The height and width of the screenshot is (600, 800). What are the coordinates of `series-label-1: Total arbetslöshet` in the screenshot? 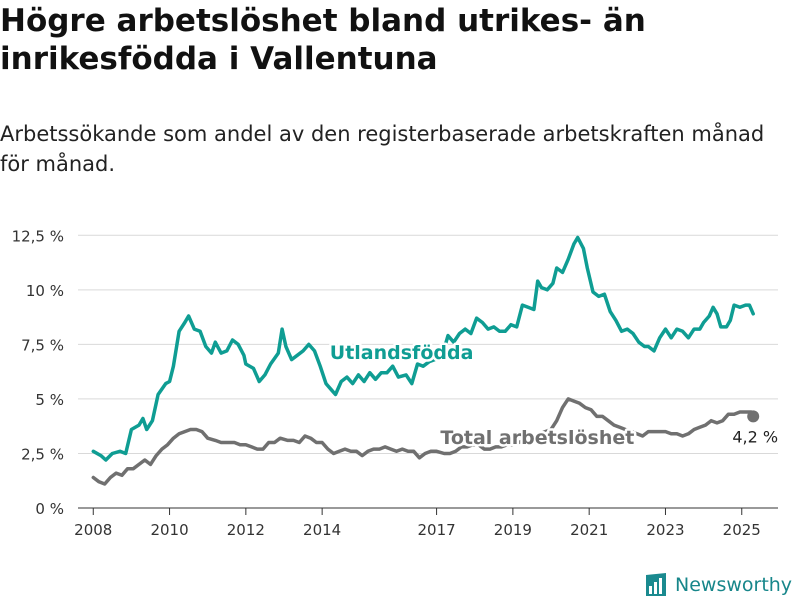 It's located at (537, 438).